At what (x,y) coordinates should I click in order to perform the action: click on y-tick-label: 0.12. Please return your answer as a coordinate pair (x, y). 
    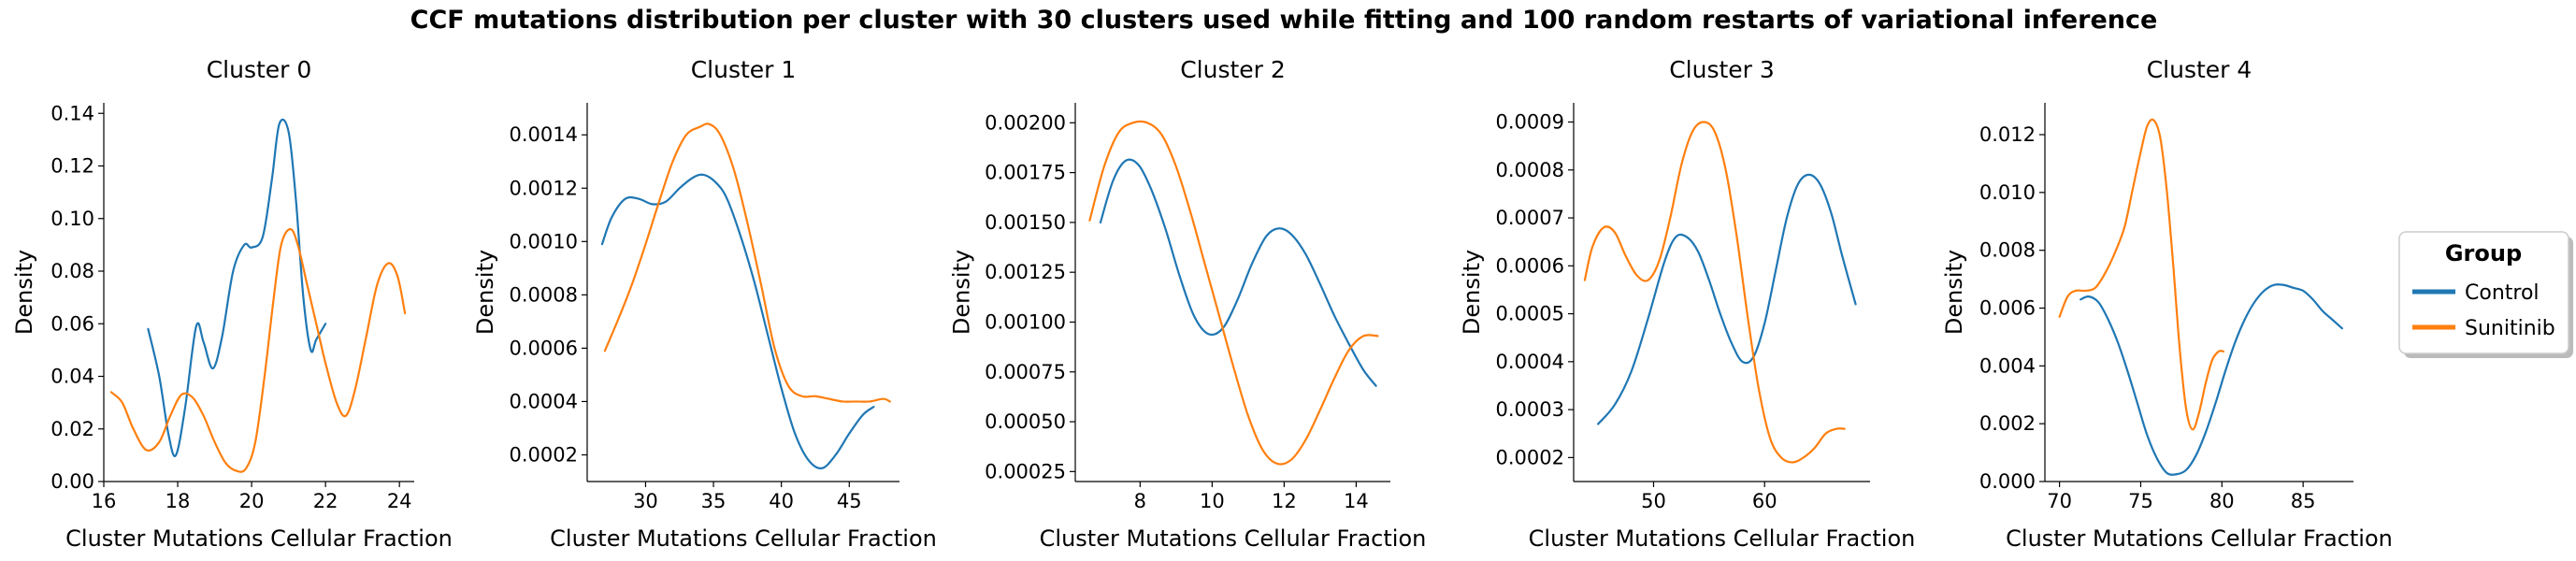
    Looking at the image, I should click on (72, 167).